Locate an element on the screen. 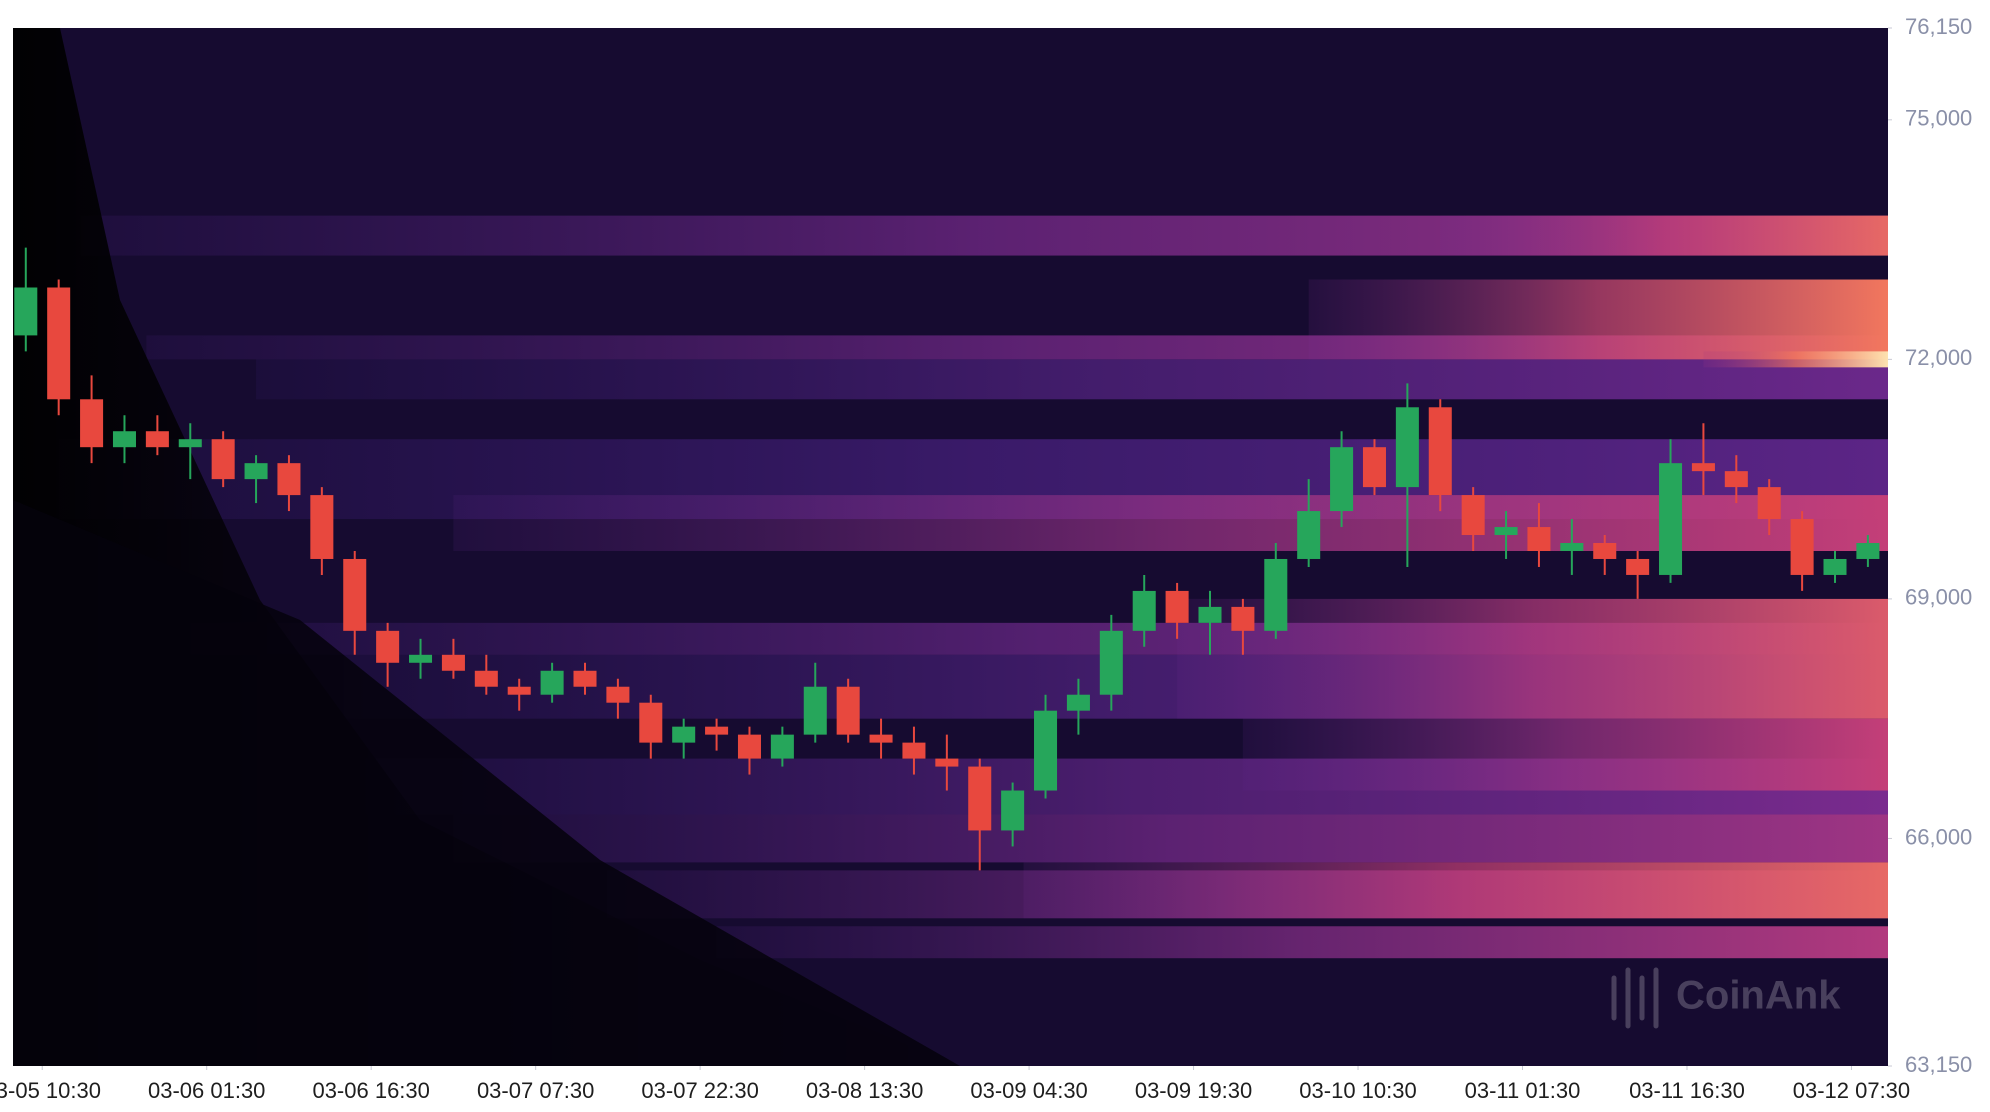 The width and height of the screenshot is (1990, 1112). y-axis: 63,150 66,000 69,000 72,000 75,000 76,150 is located at coordinates (1930, 545).